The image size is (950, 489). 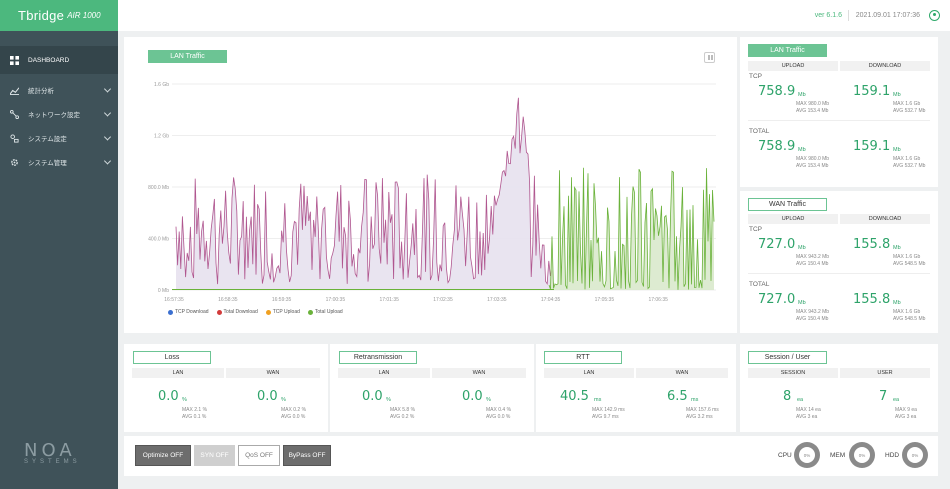 I want to click on x-tick-label: 17:03:35, so click(x=497, y=300).